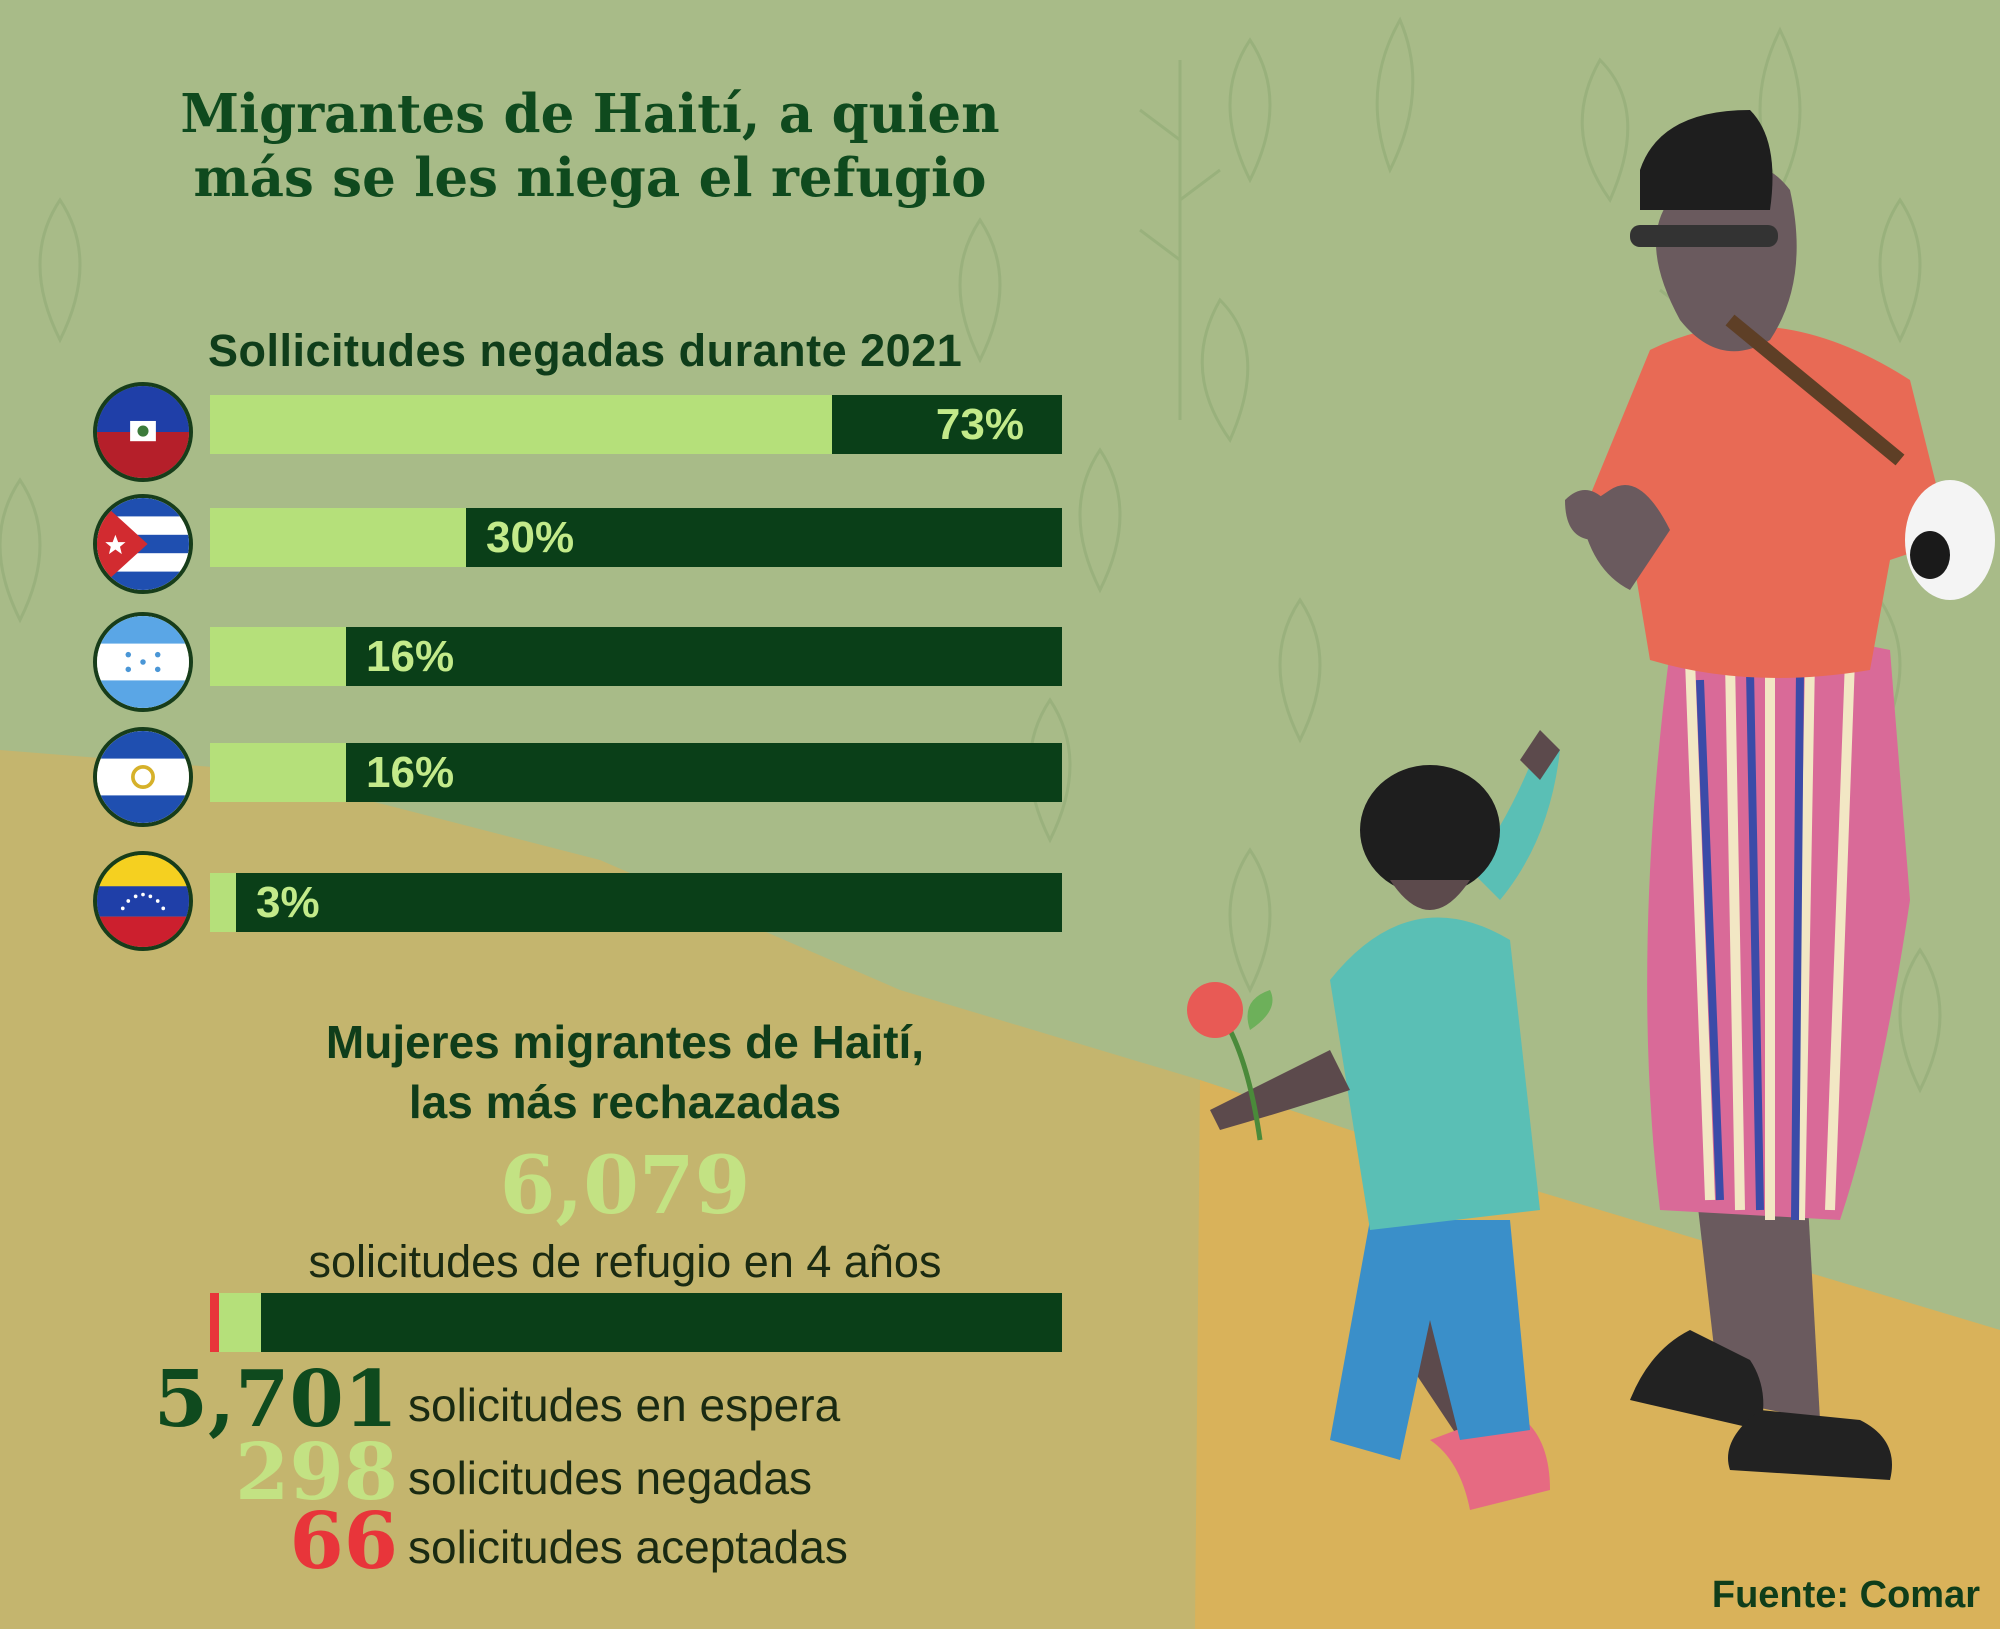 Image resolution: width=2000 pixels, height=1629 pixels. Describe the element at coordinates (979, 424) in the screenshot. I see `bar-value-label: 73%` at that location.